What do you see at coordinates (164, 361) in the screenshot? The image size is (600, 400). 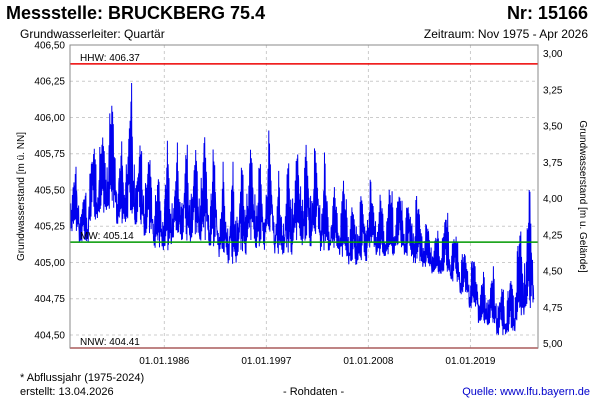 I see `x-tick-label: 01.01.1986` at bounding box center [164, 361].